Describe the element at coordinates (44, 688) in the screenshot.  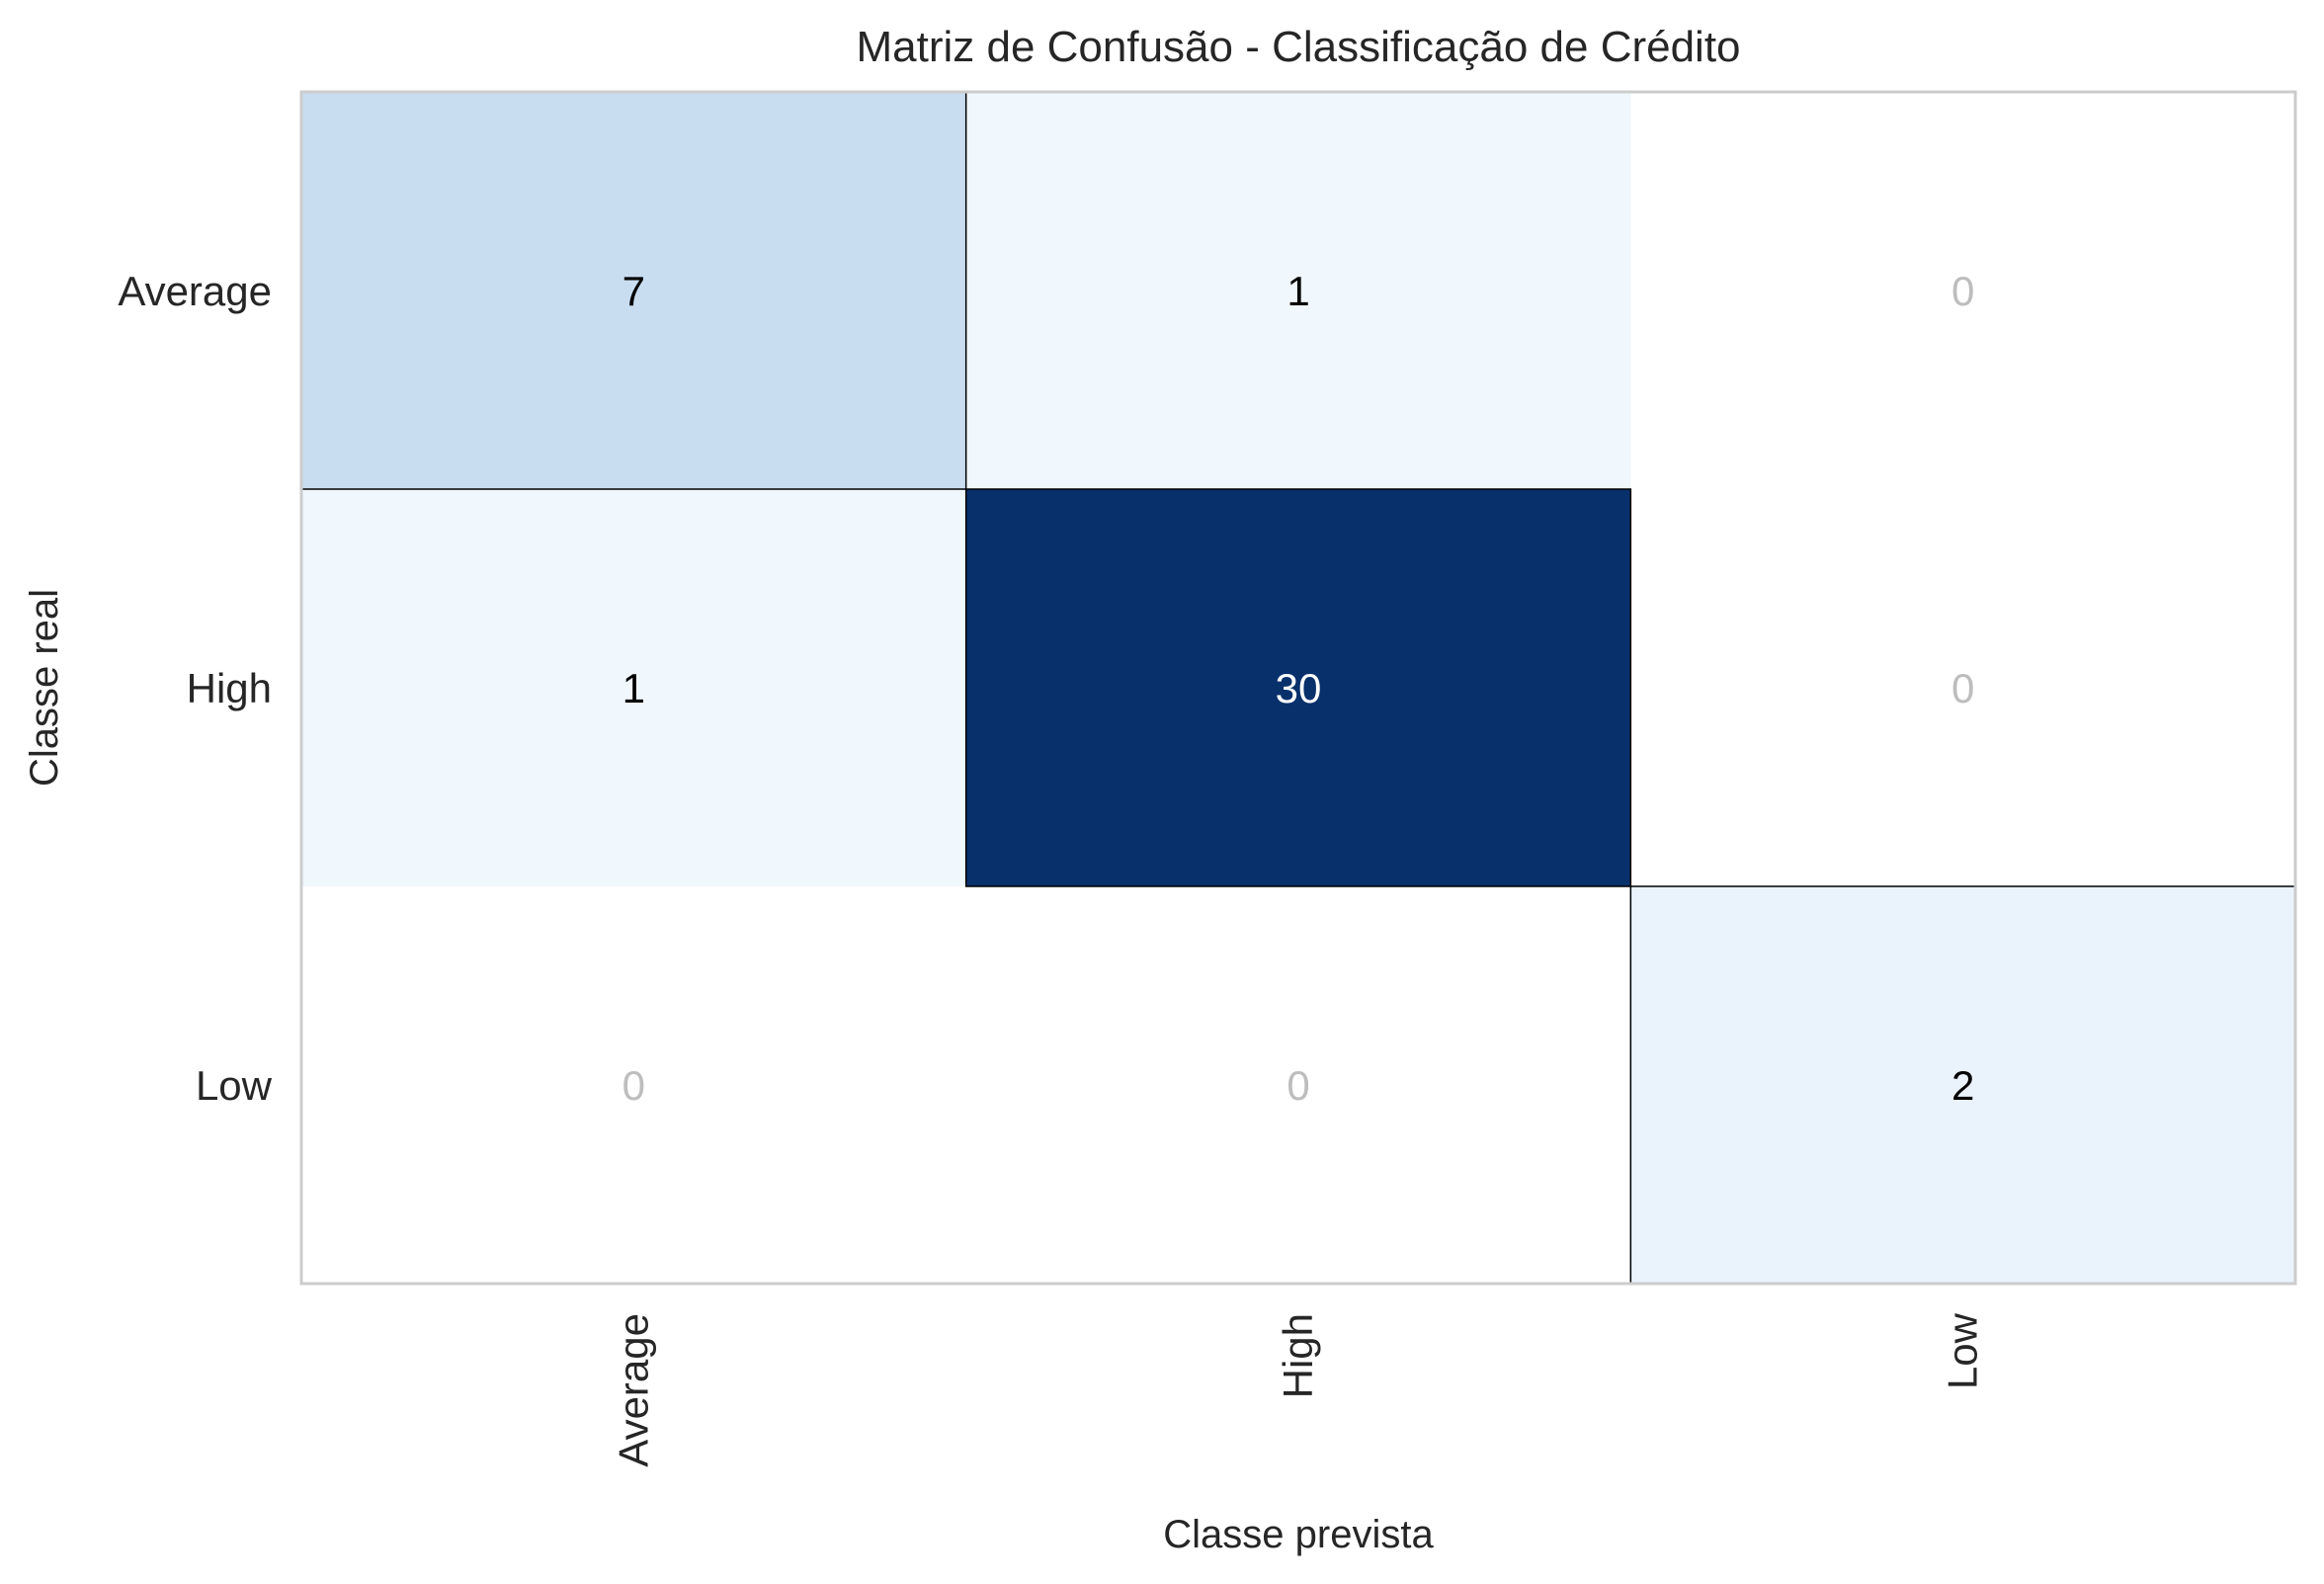
I see `y-axis-label: Classe real` at that location.